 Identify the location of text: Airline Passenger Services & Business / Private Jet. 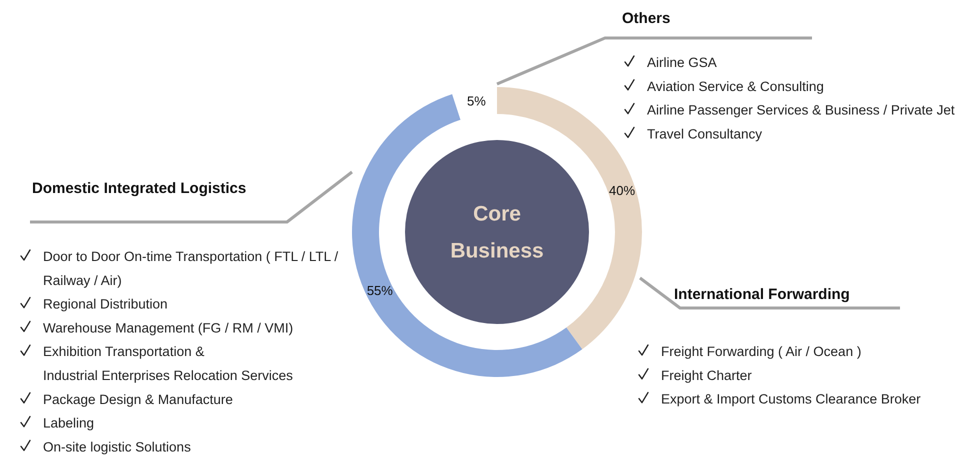
(801, 110).